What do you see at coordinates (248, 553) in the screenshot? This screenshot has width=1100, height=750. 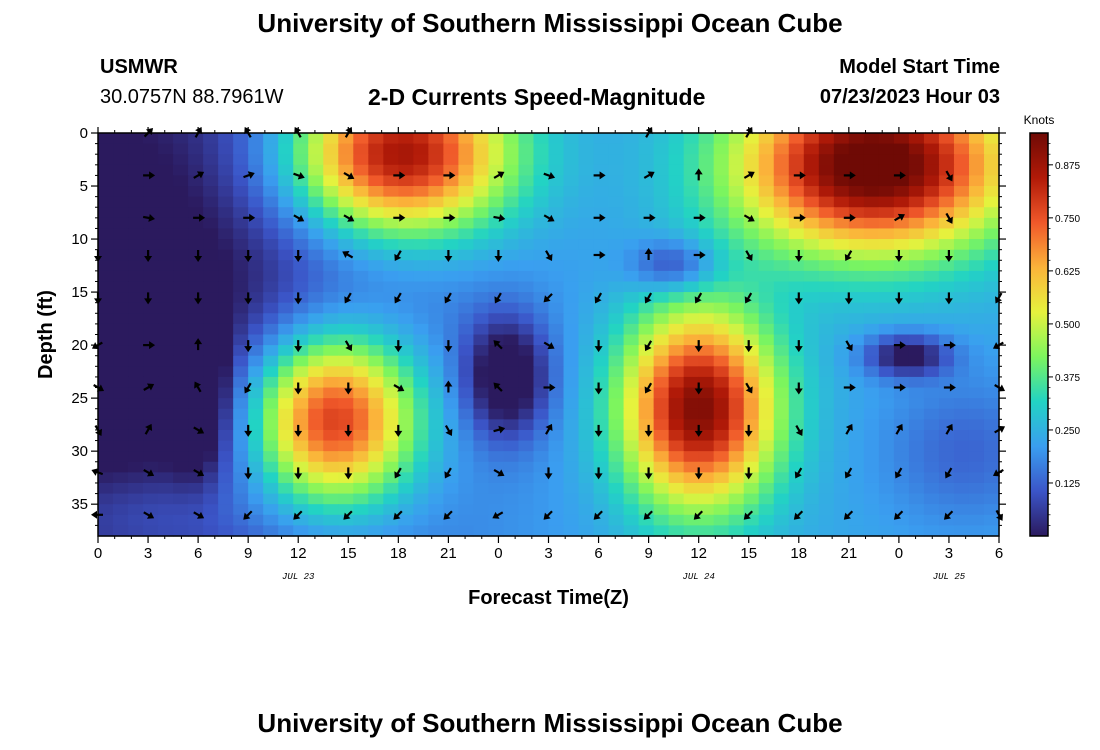 I see `x-tick-label: 9` at bounding box center [248, 553].